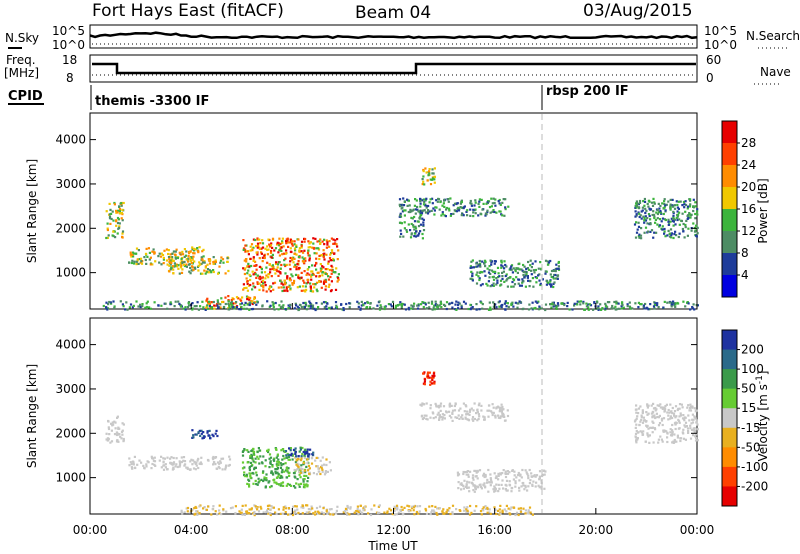 Image resolution: width=800 pixels, height=554 pixels. Describe the element at coordinates (32, 416) in the screenshot. I see `velocity-y-label: Slant Range [km]` at that location.